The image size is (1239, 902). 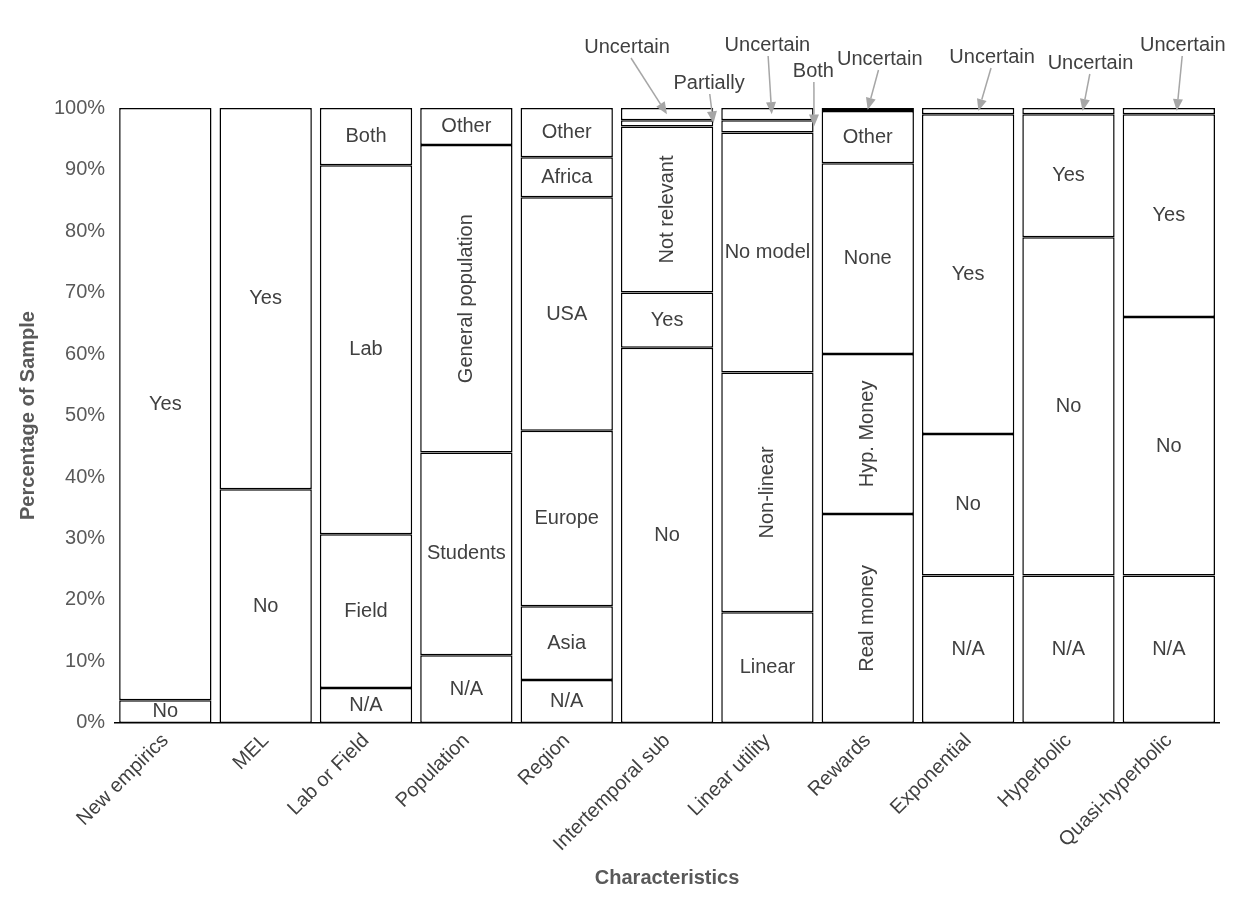 I want to click on data-label: Lab, so click(x=366, y=348).